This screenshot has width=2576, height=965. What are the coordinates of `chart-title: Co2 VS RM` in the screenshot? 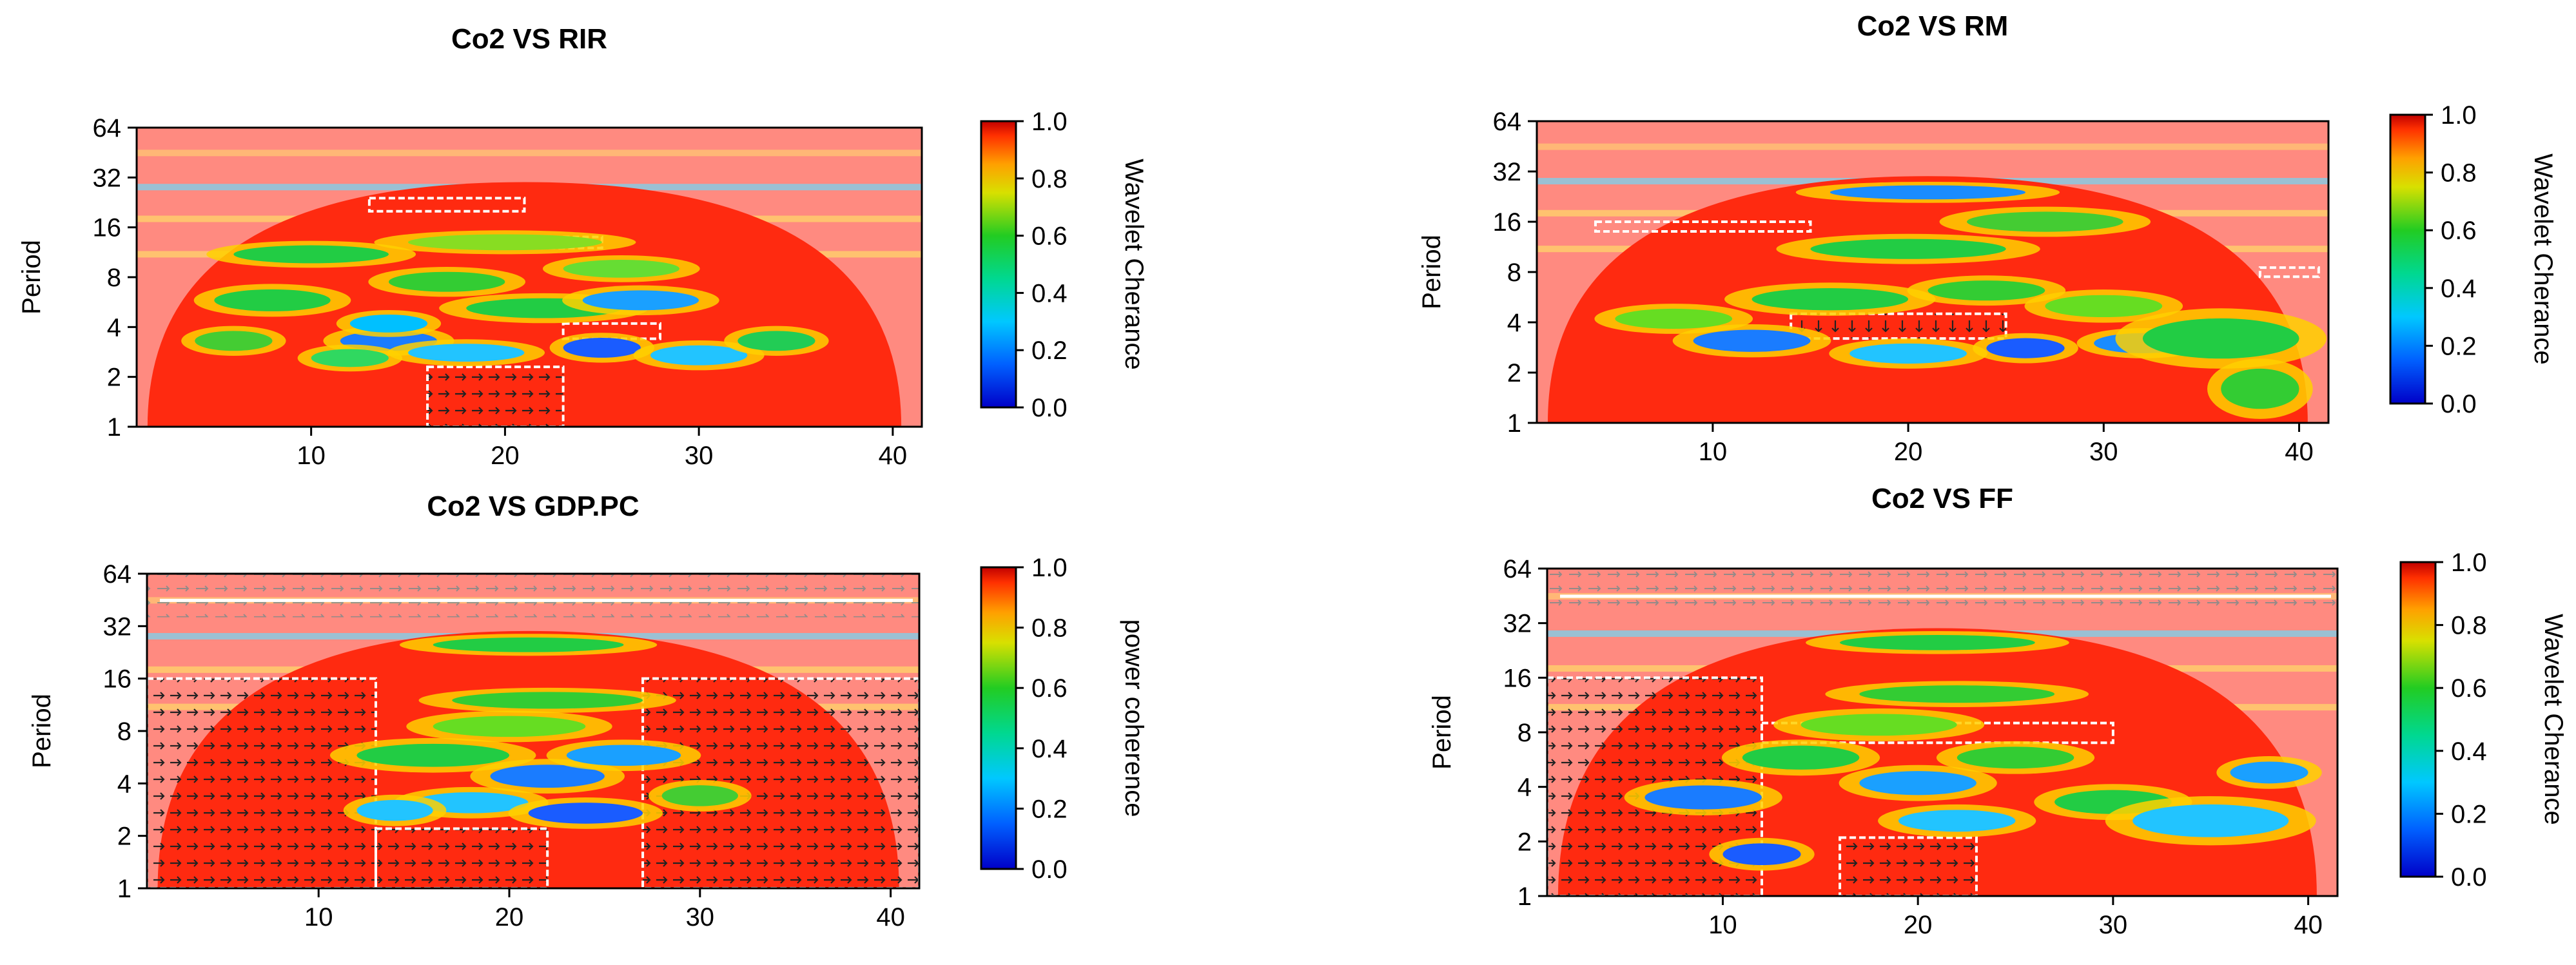 It's located at (1933, 26).